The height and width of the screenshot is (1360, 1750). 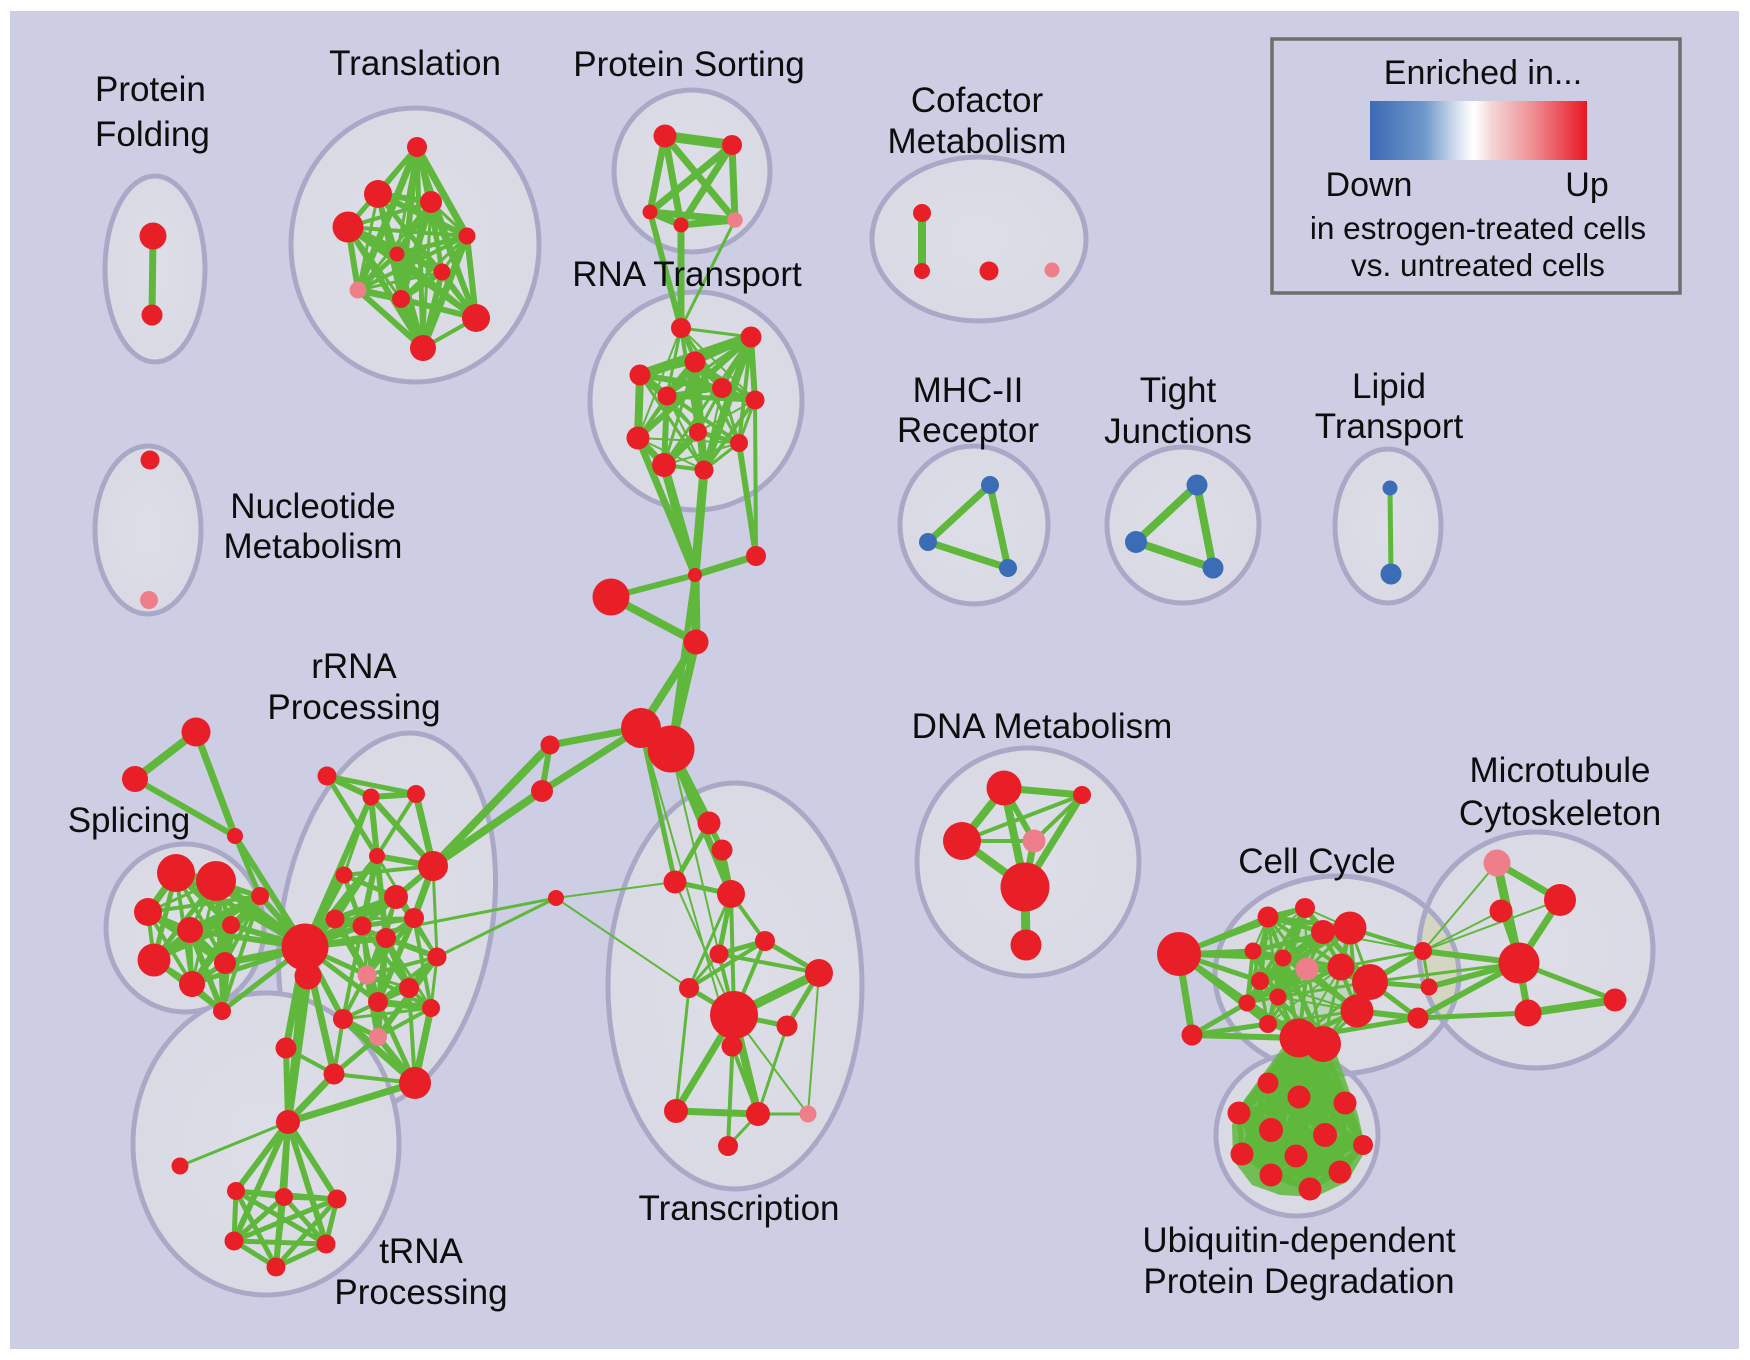 What do you see at coordinates (1560, 813) in the screenshot?
I see `svg-text: Cytoskeleton` at bounding box center [1560, 813].